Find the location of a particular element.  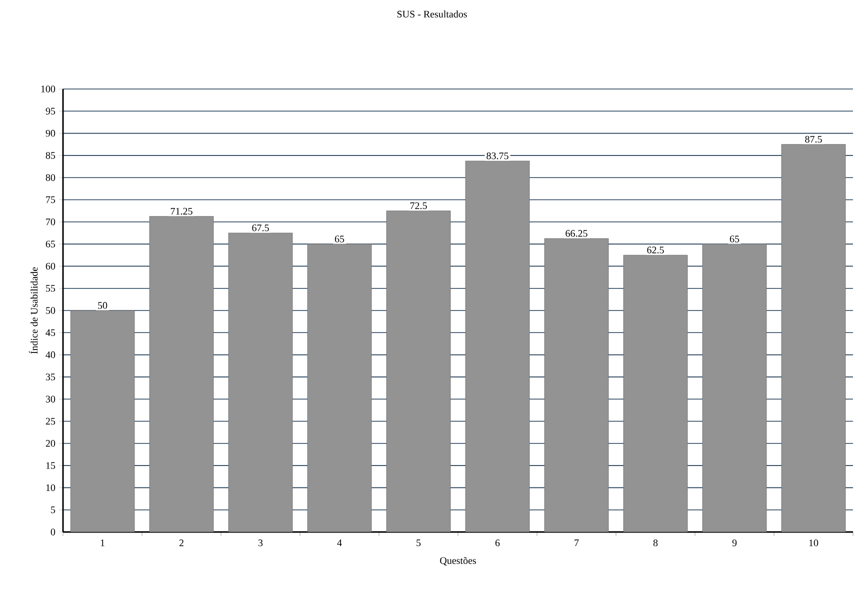

x-tick-label: 9 is located at coordinates (734, 543).